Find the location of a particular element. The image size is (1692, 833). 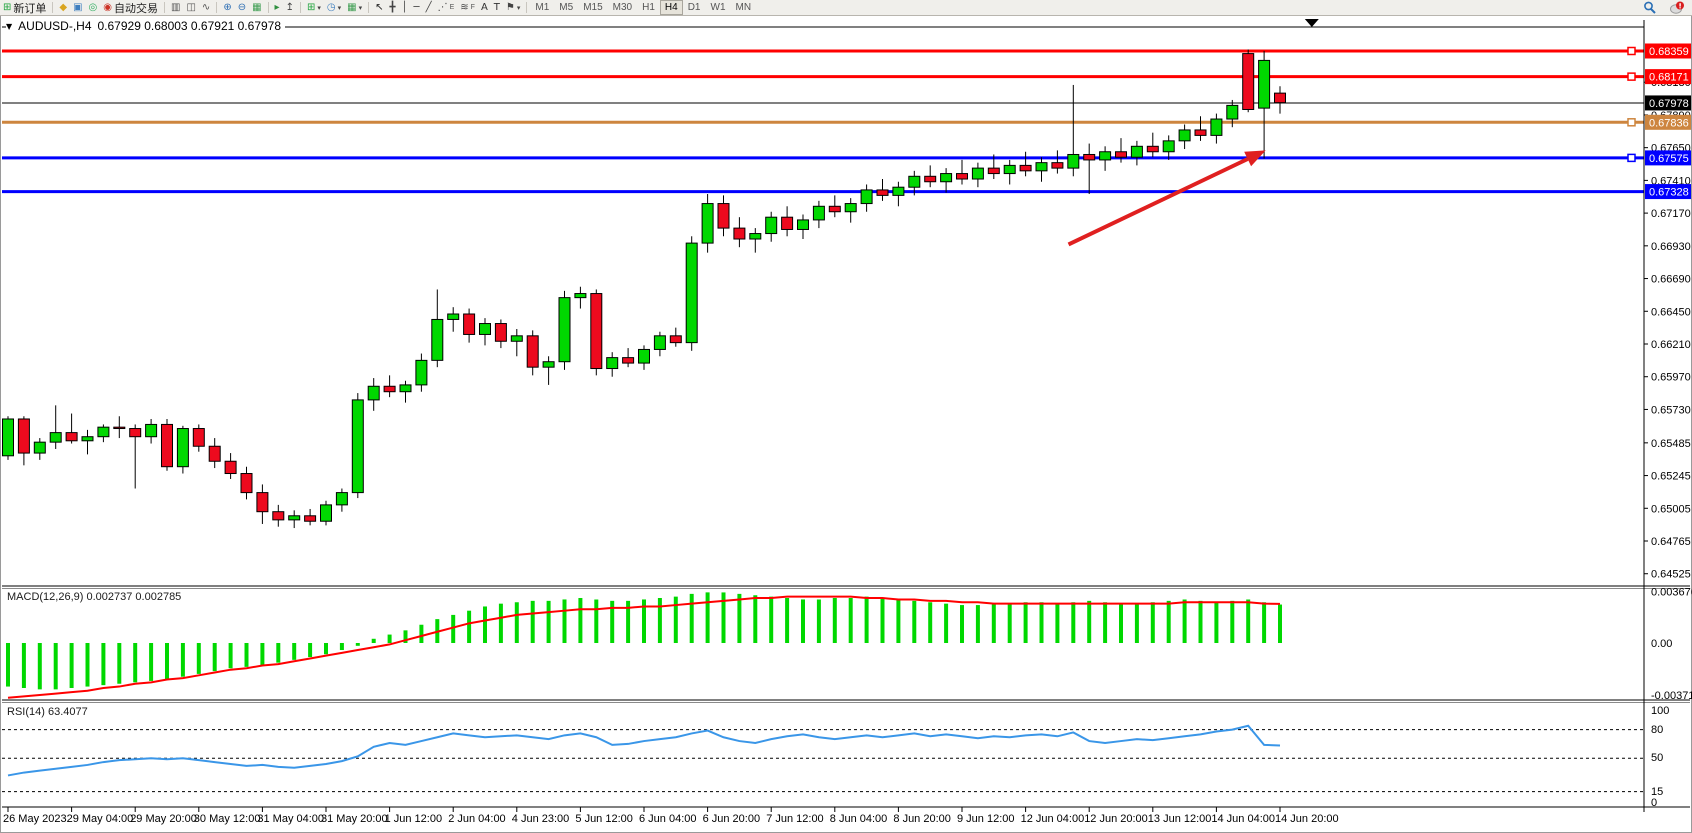

trendline-button: ╱ is located at coordinates (429, 7).